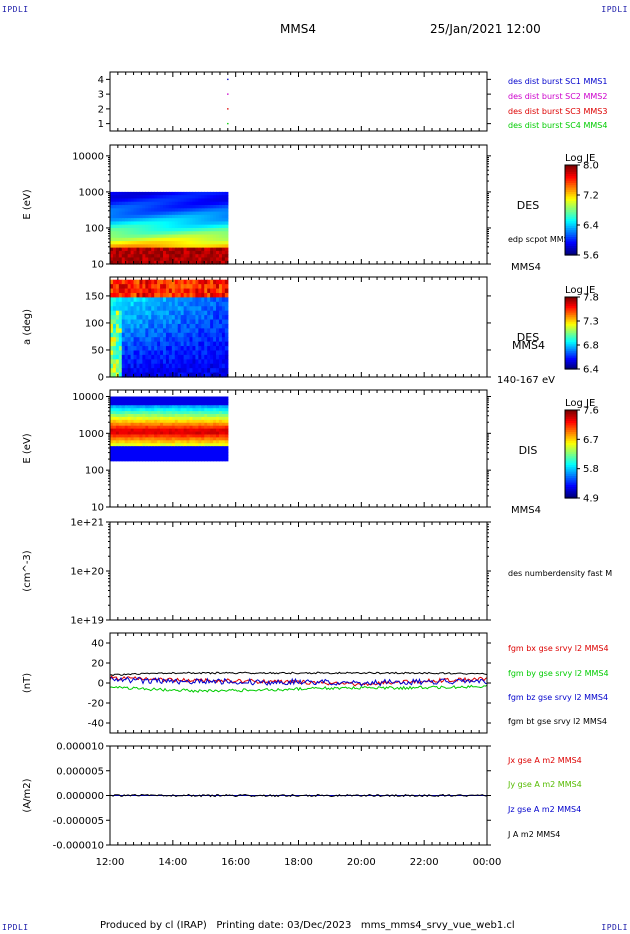 This screenshot has width=630, height=934. Describe the element at coordinates (580, 290) in the screenshot. I see `colorbar-title: Log JE` at that location.